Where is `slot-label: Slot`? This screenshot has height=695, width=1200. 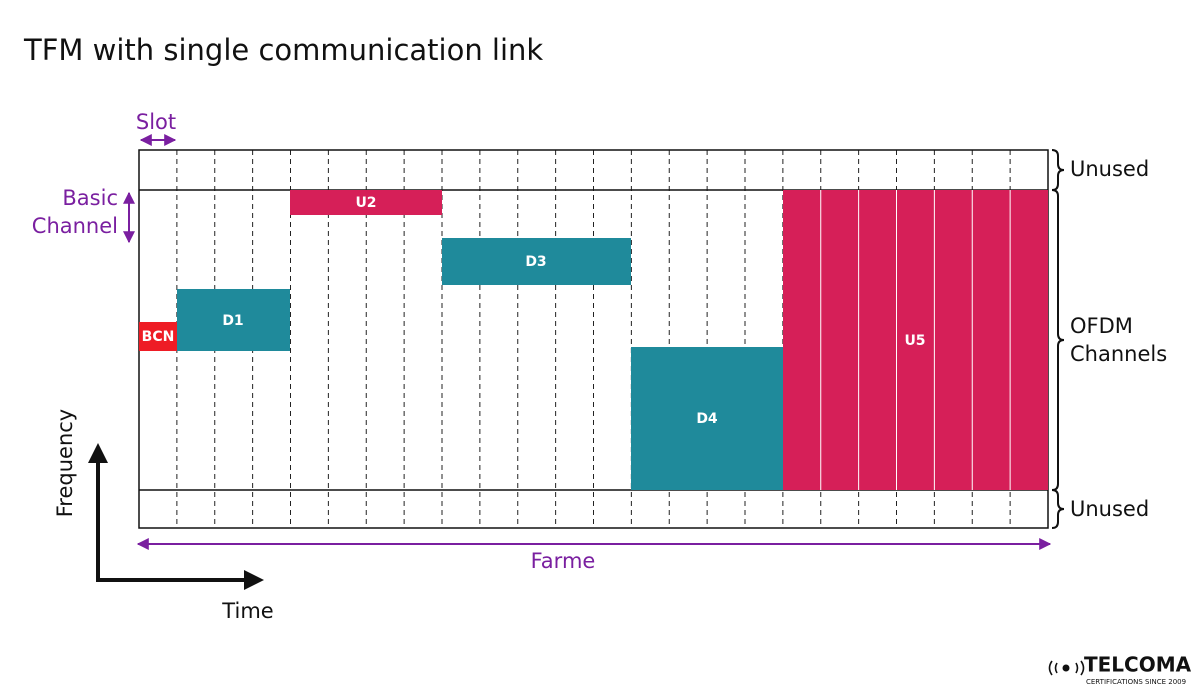 slot-label: Slot is located at coordinates (156, 122).